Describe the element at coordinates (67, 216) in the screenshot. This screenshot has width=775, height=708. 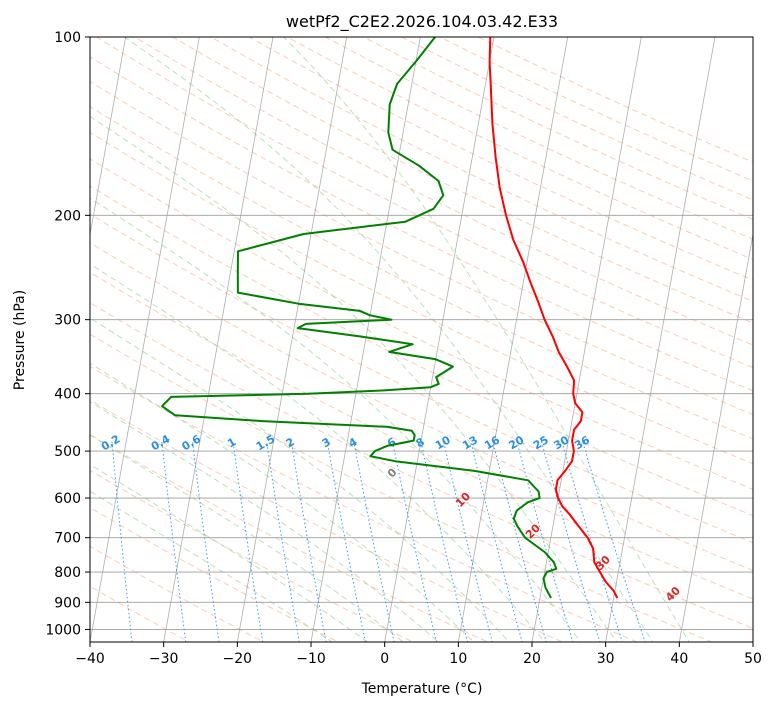
I see `y-tick-label: 200` at that location.